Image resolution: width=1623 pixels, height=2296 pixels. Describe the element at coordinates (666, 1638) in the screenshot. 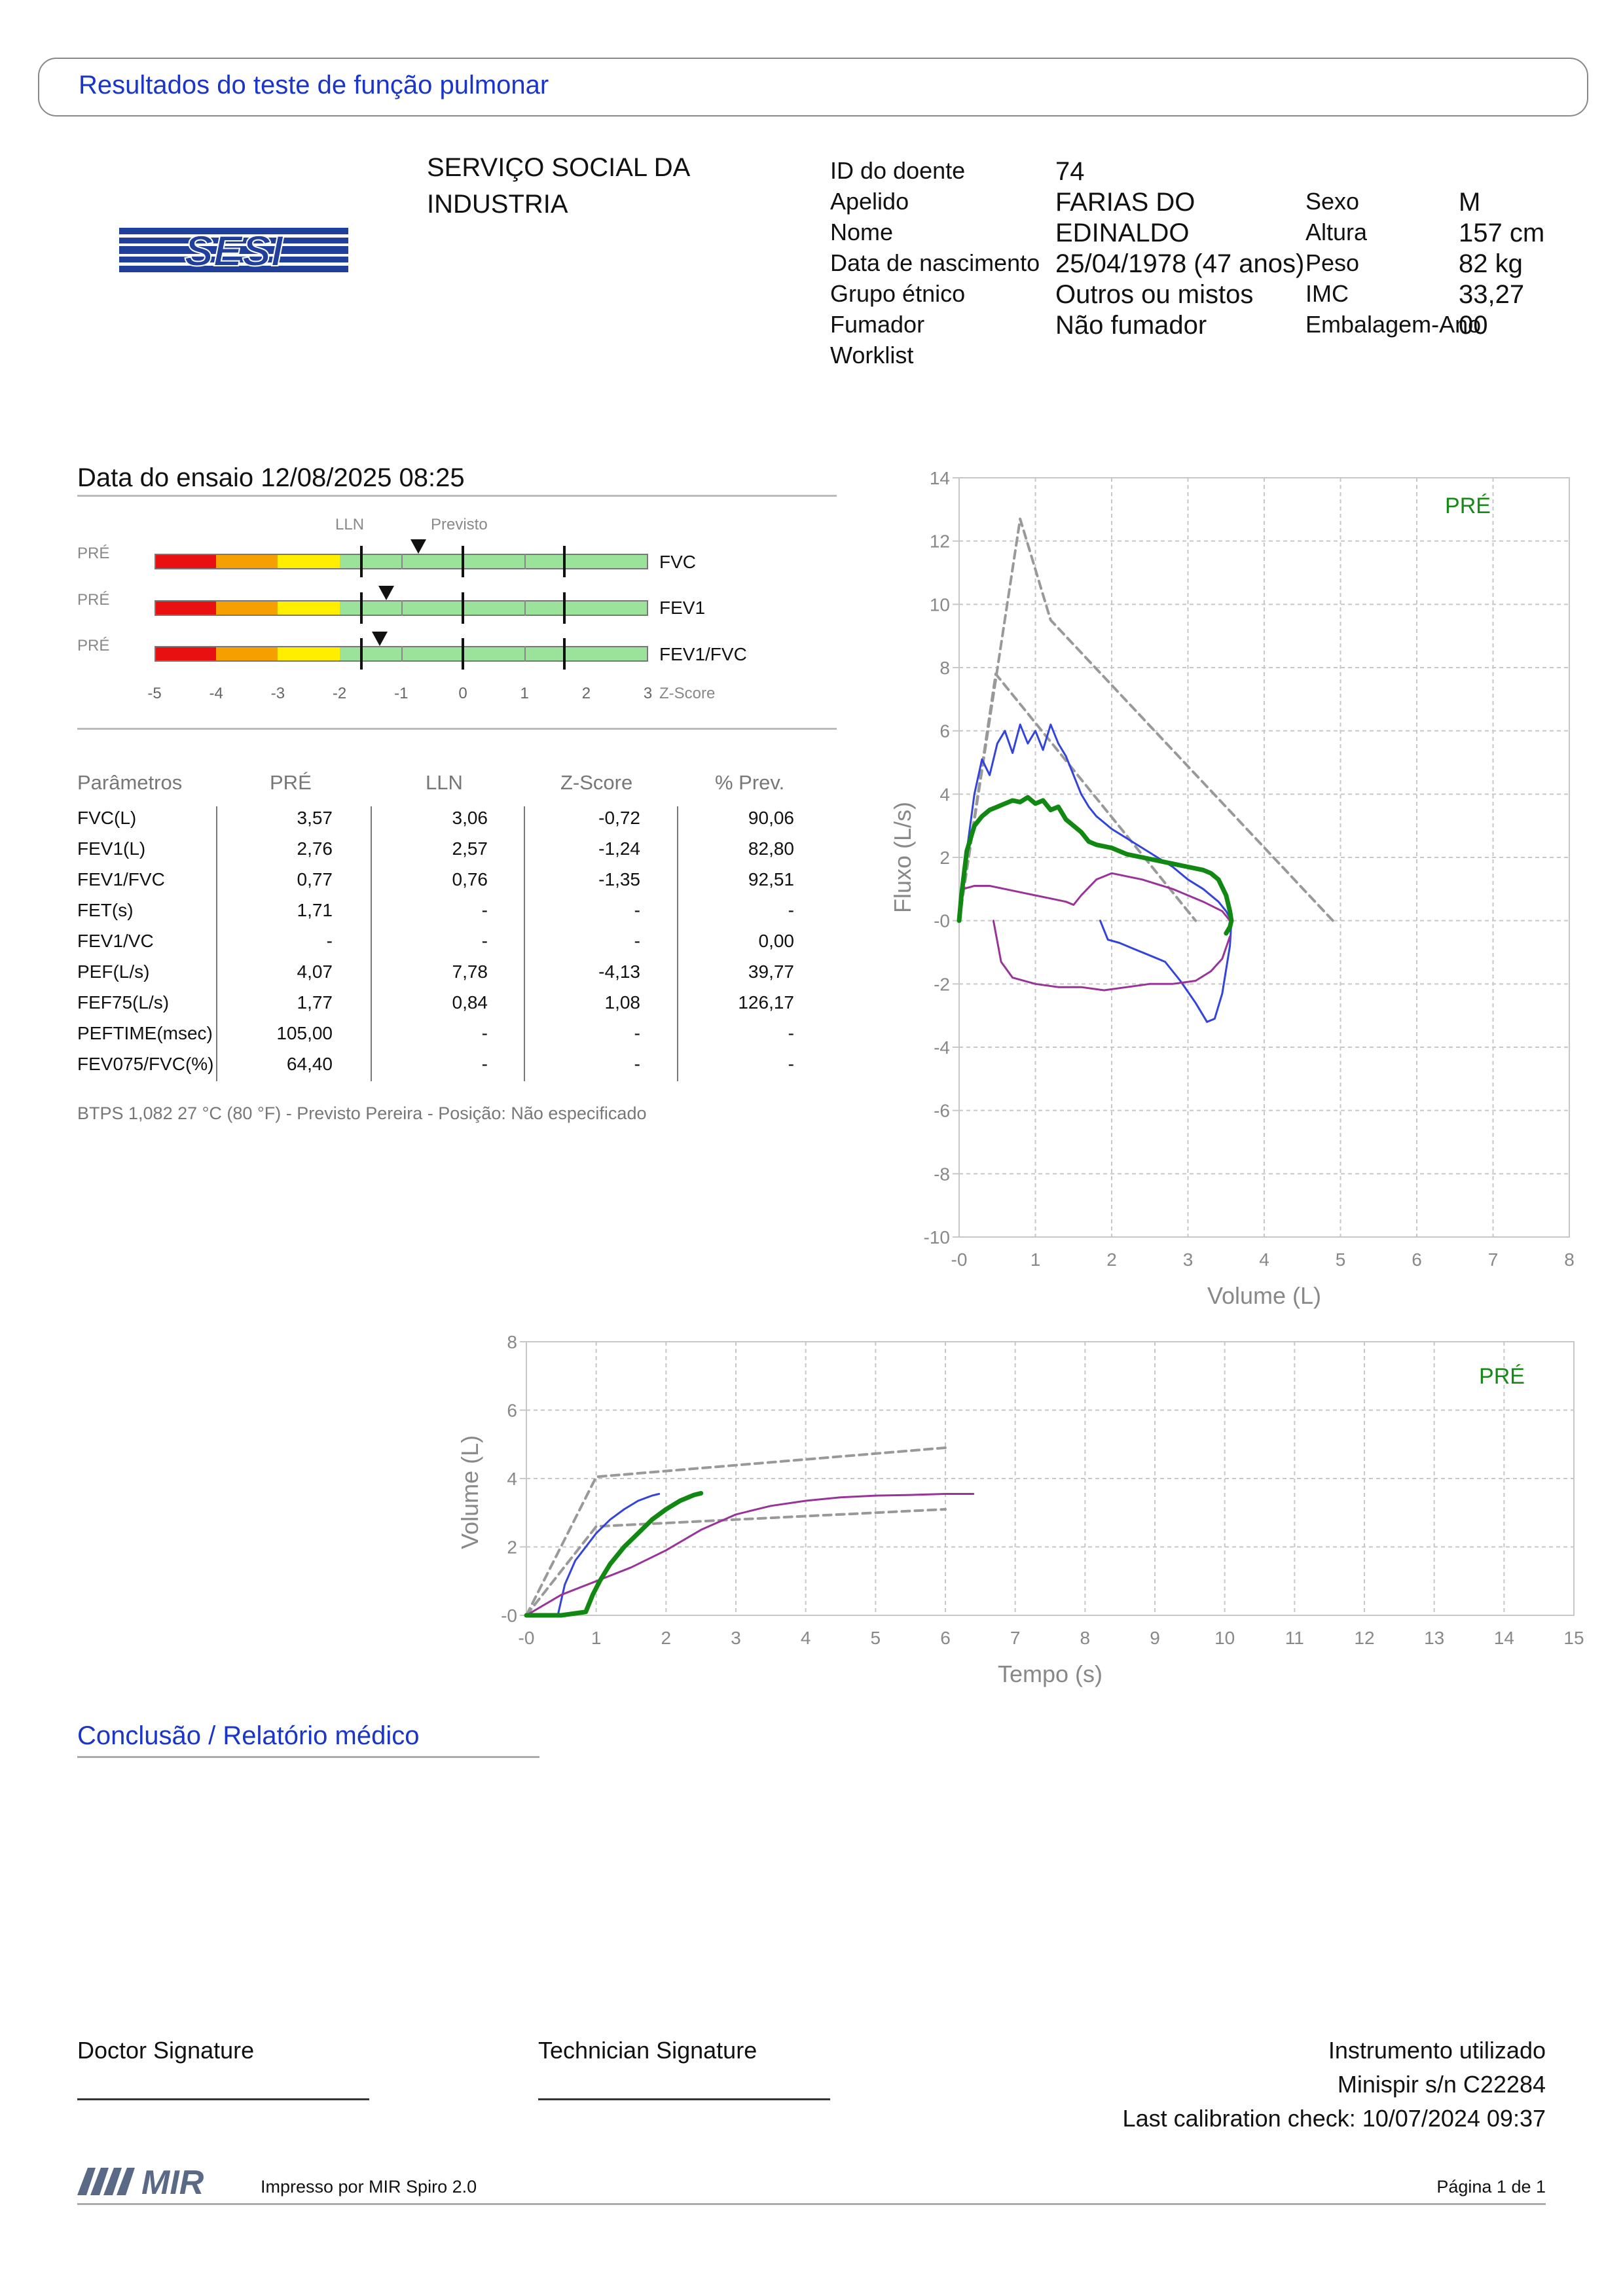

I see `x-tick-label: 2` at that location.